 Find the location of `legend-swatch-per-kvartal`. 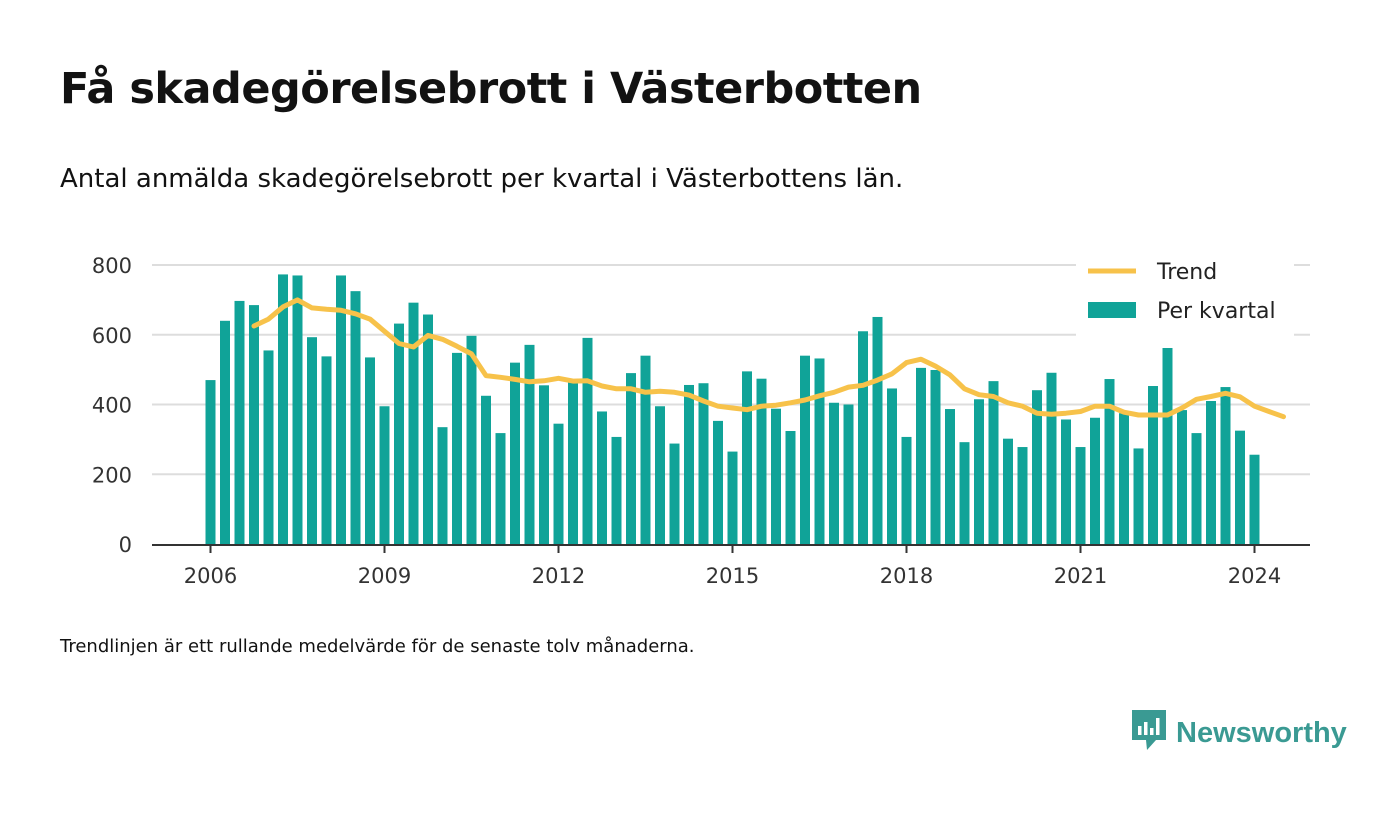

legend-swatch-per-kvartal is located at coordinates (1112, 310).